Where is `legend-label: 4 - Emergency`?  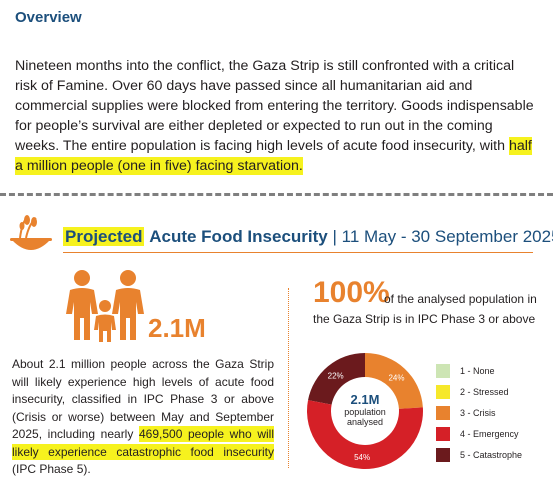
legend-label: 4 - Emergency is located at coordinates (489, 433).